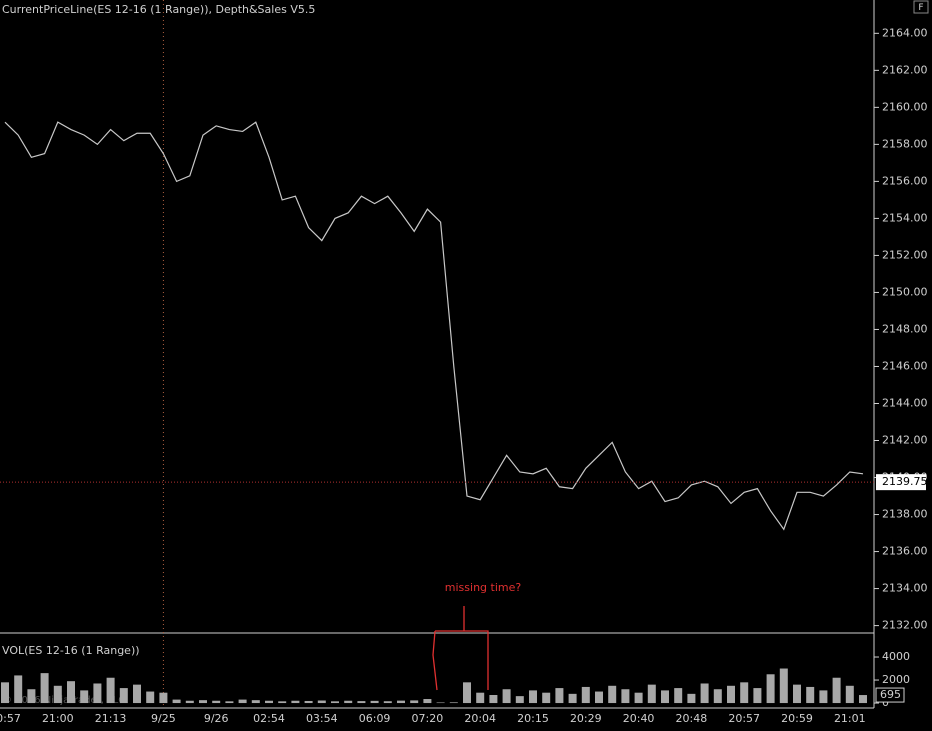 The image size is (932, 731). What do you see at coordinates (905, 180) in the screenshot?
I see `y-tick-label: 2156.00` at bounding box center [905, 180].